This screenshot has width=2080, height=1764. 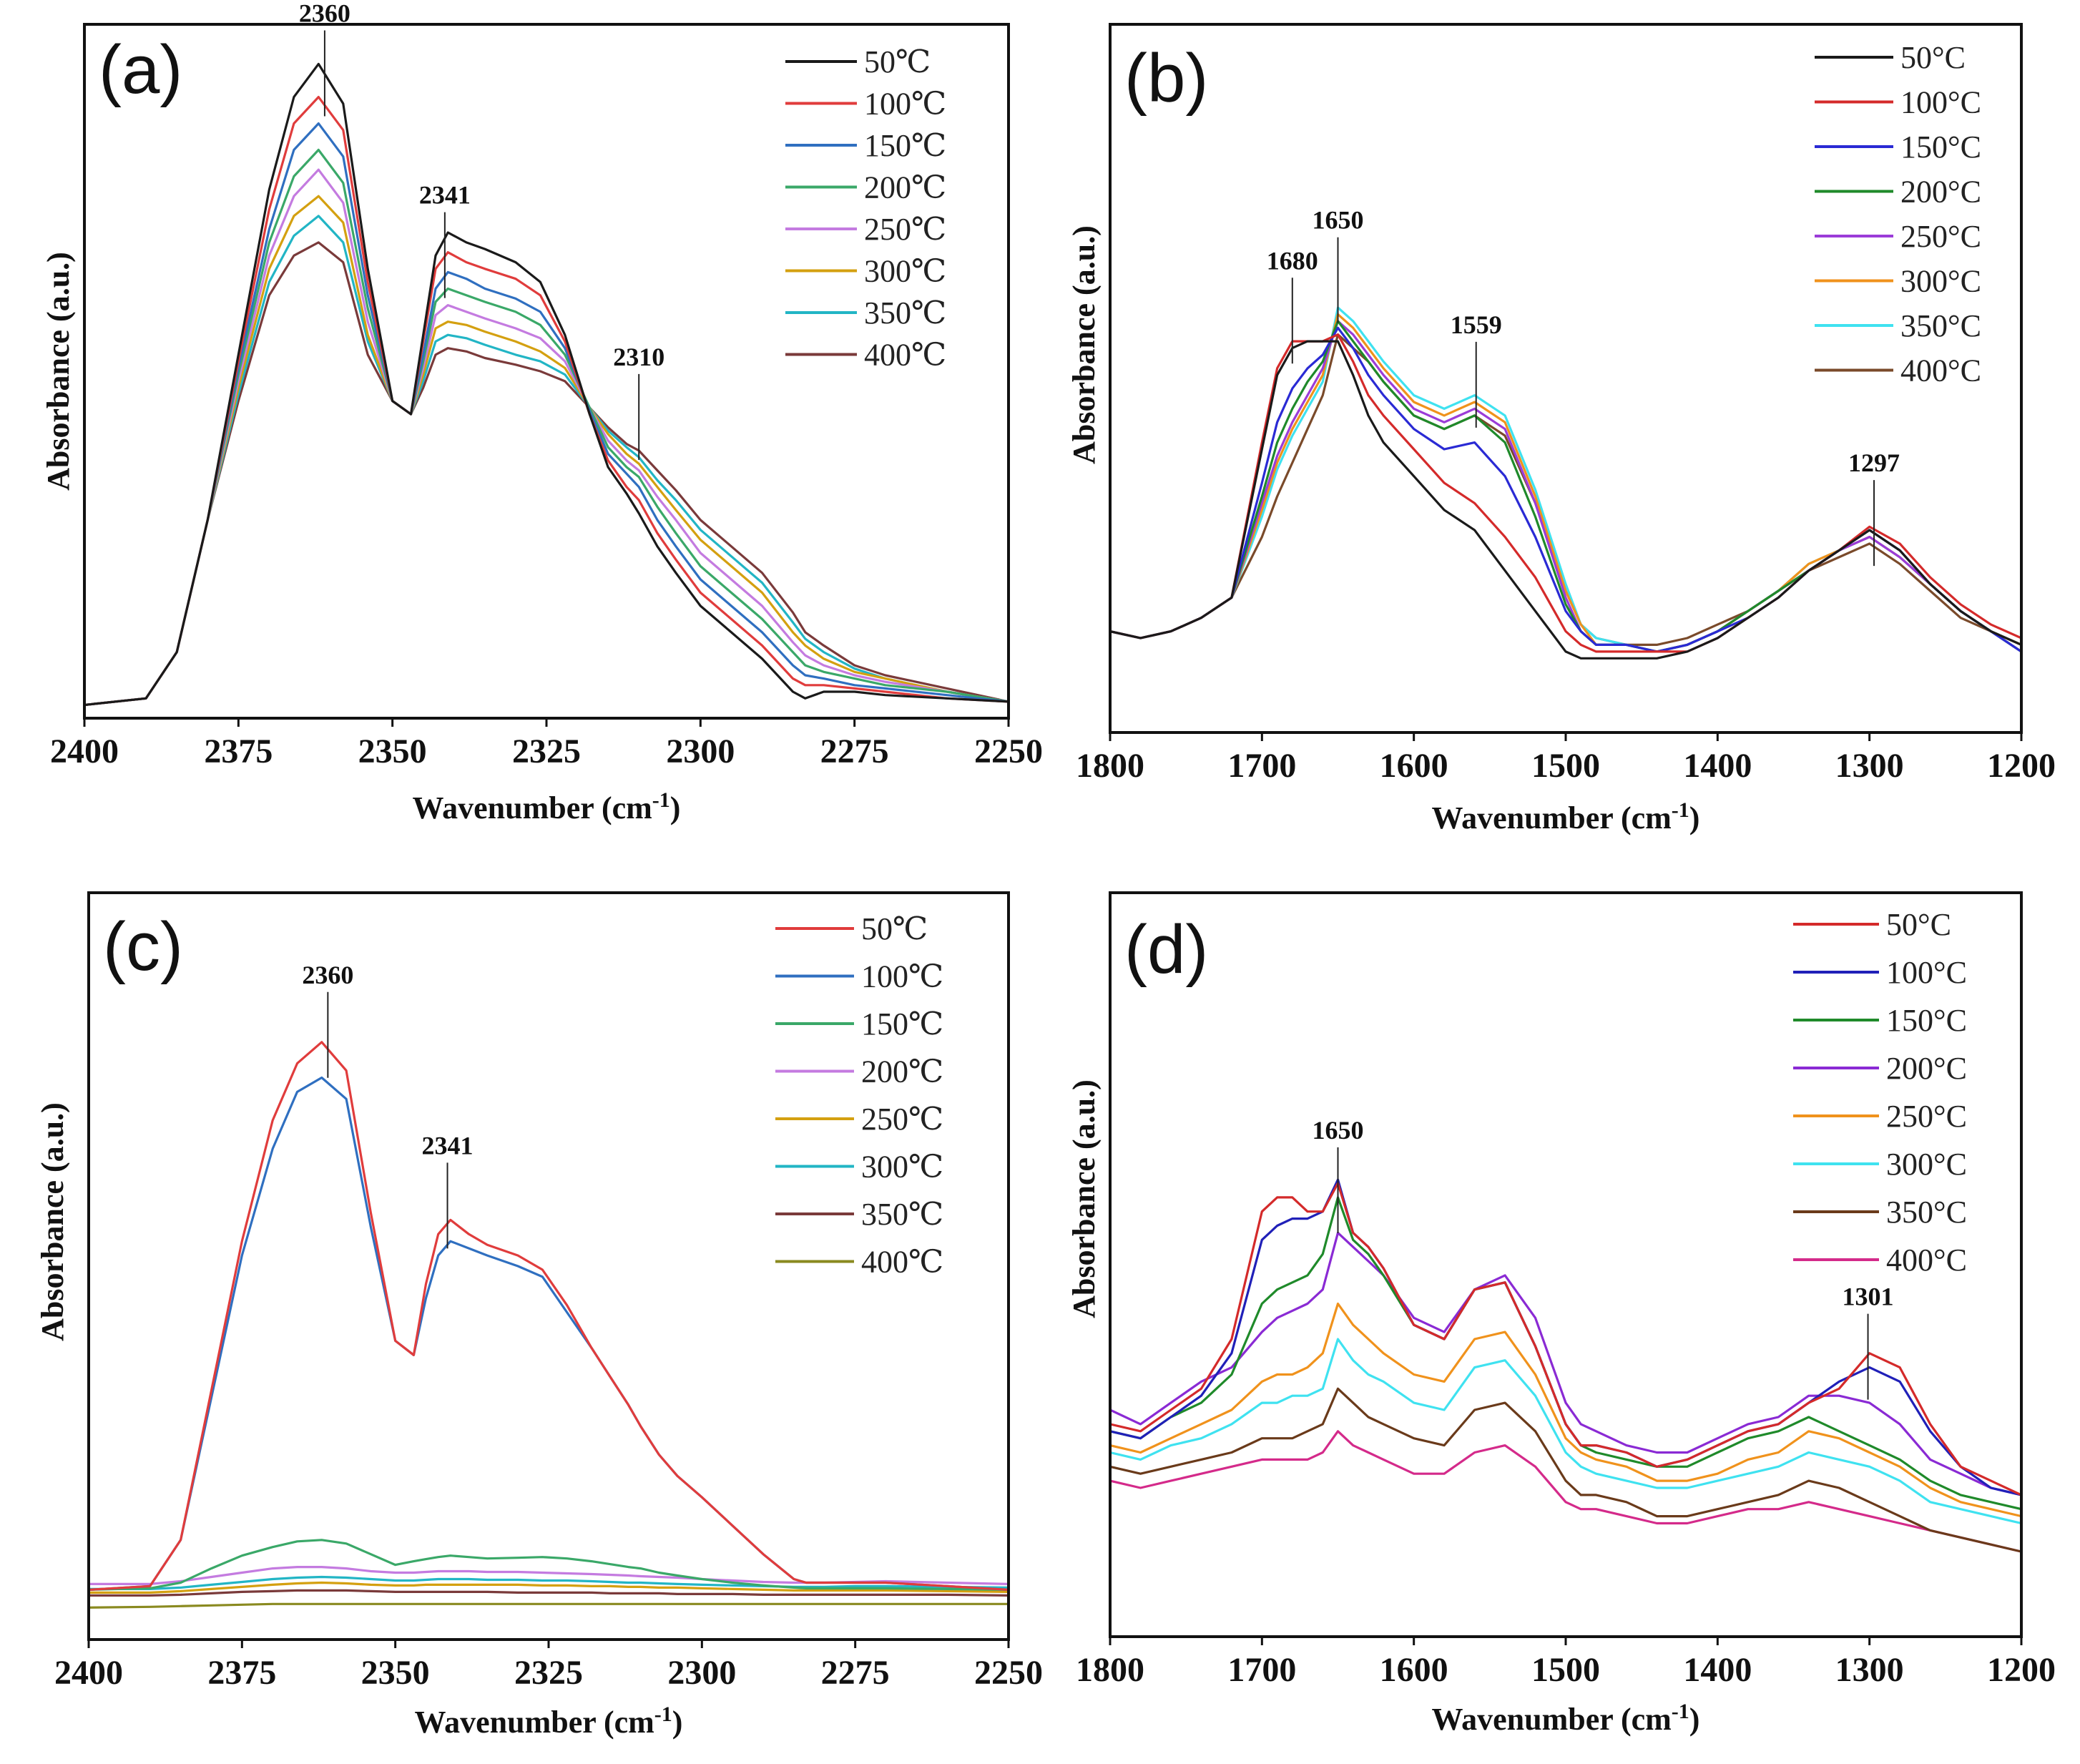 What do you see at coordinates (549, 1565) in the screenshot?
I see `series-line-150℃` at bounding box center [549, 1565].